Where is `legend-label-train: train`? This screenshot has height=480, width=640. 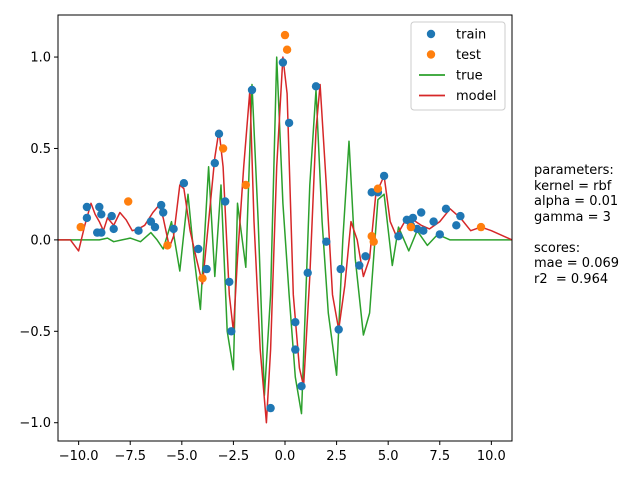
legend-label-train: train is located at coordinates (471, 35).